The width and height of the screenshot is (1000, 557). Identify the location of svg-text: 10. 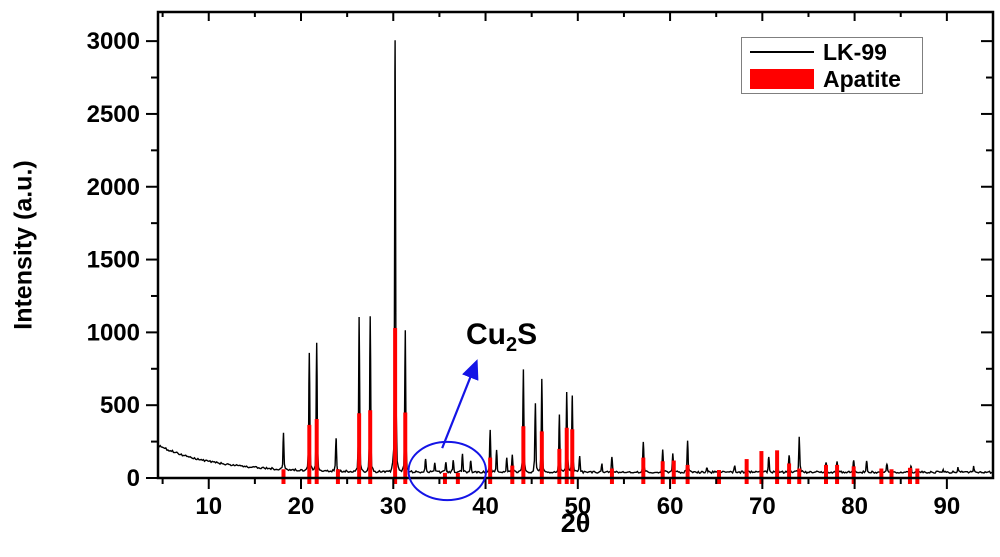
(208, 506).